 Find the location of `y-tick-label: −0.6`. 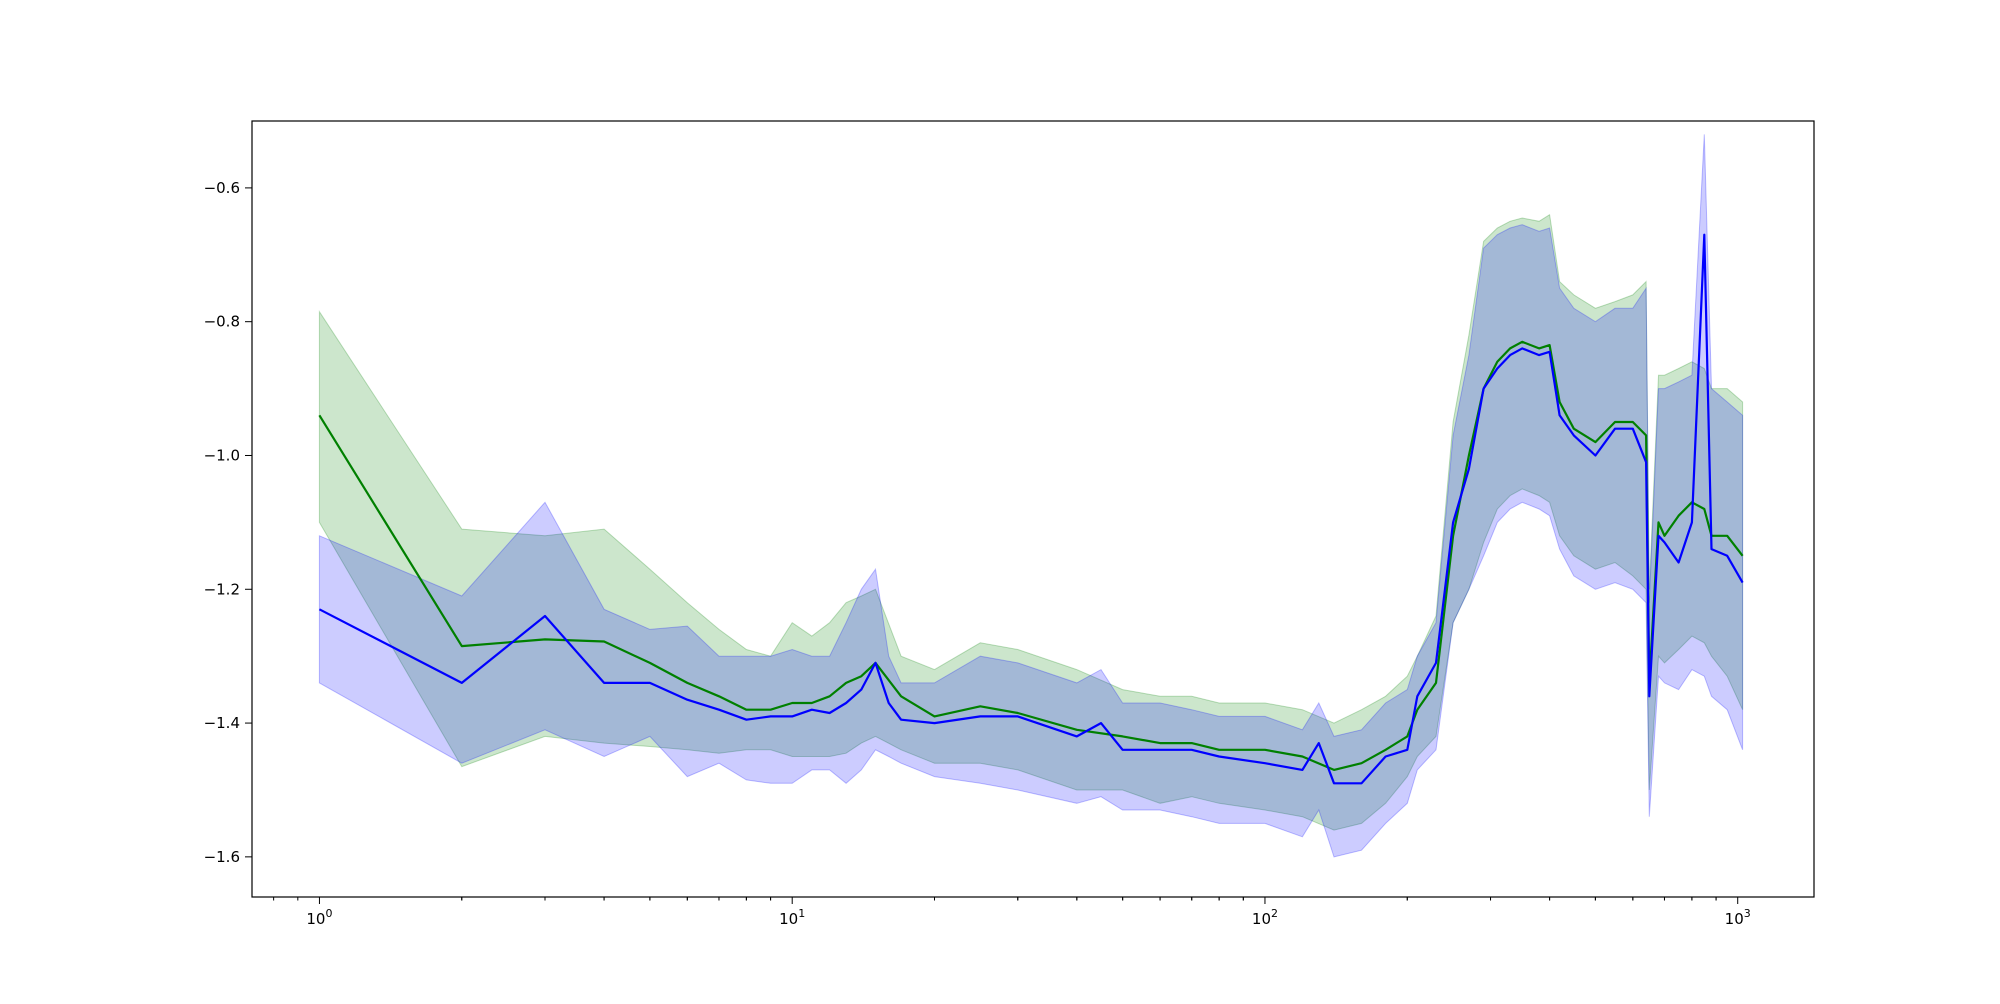

y-tick-label: −0.6 is located at coordinates (222, 188).